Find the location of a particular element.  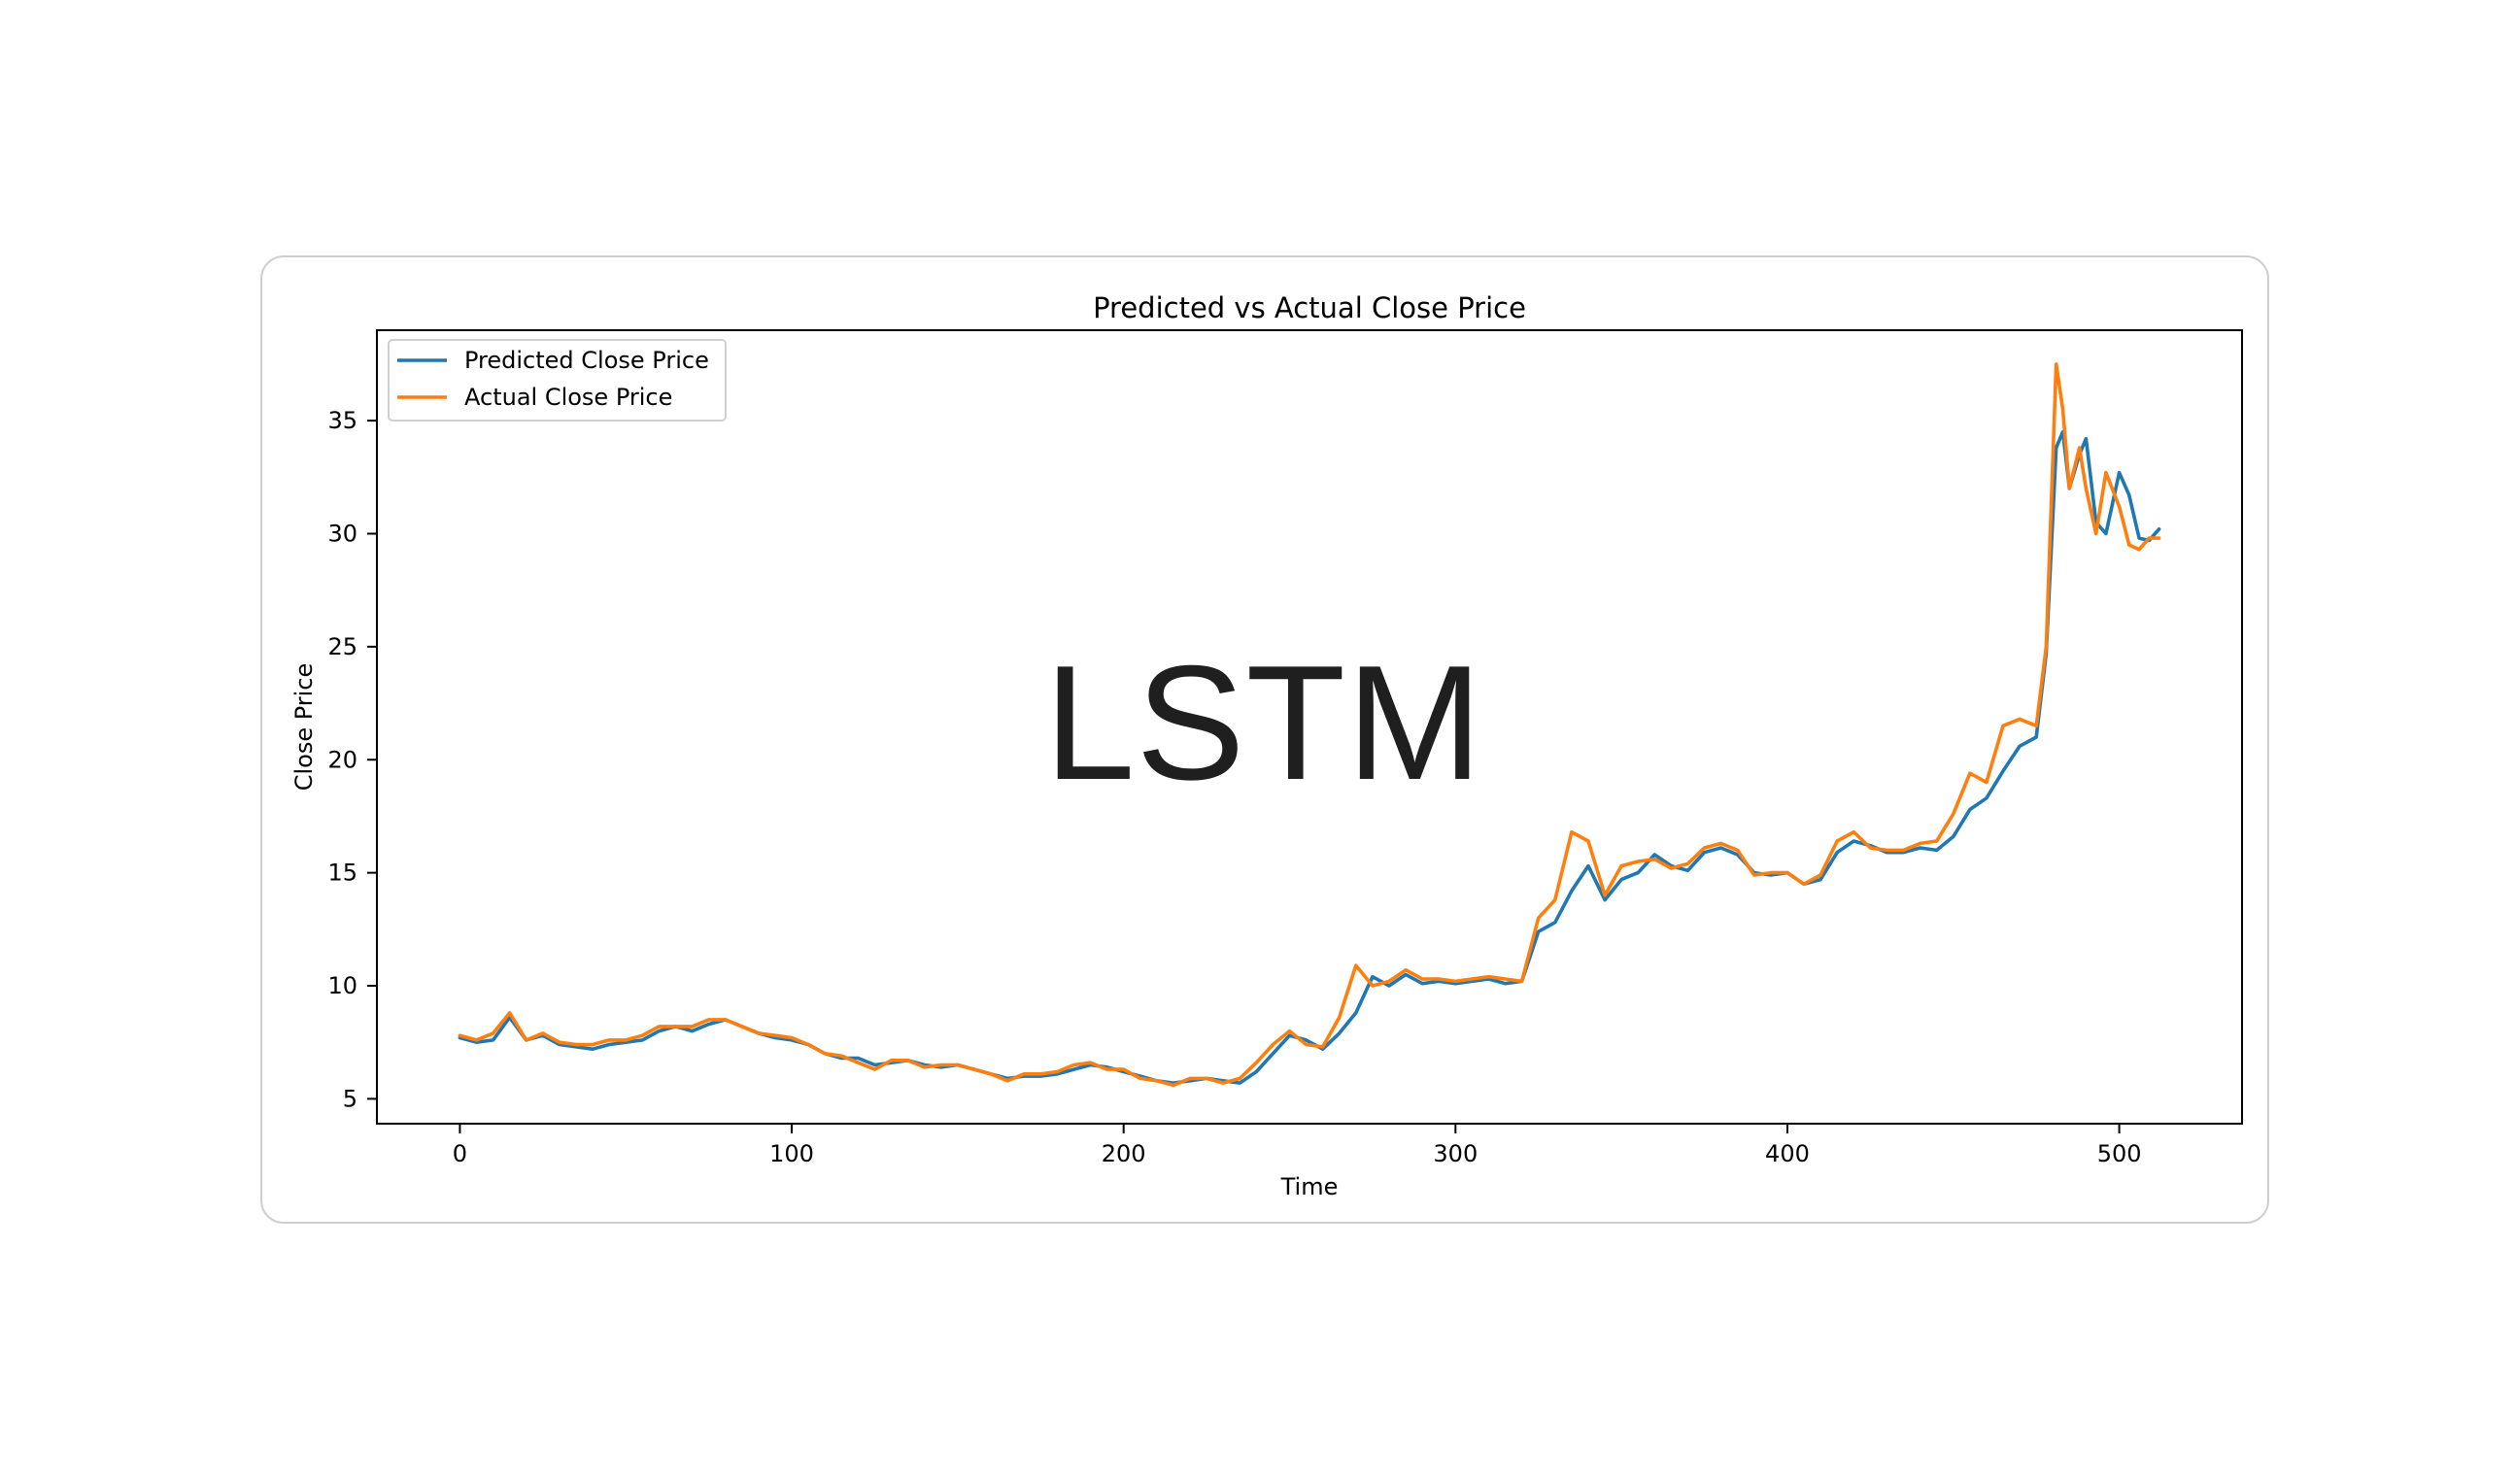

x-axis-label: Time is located at coordinates (1309, 1186).